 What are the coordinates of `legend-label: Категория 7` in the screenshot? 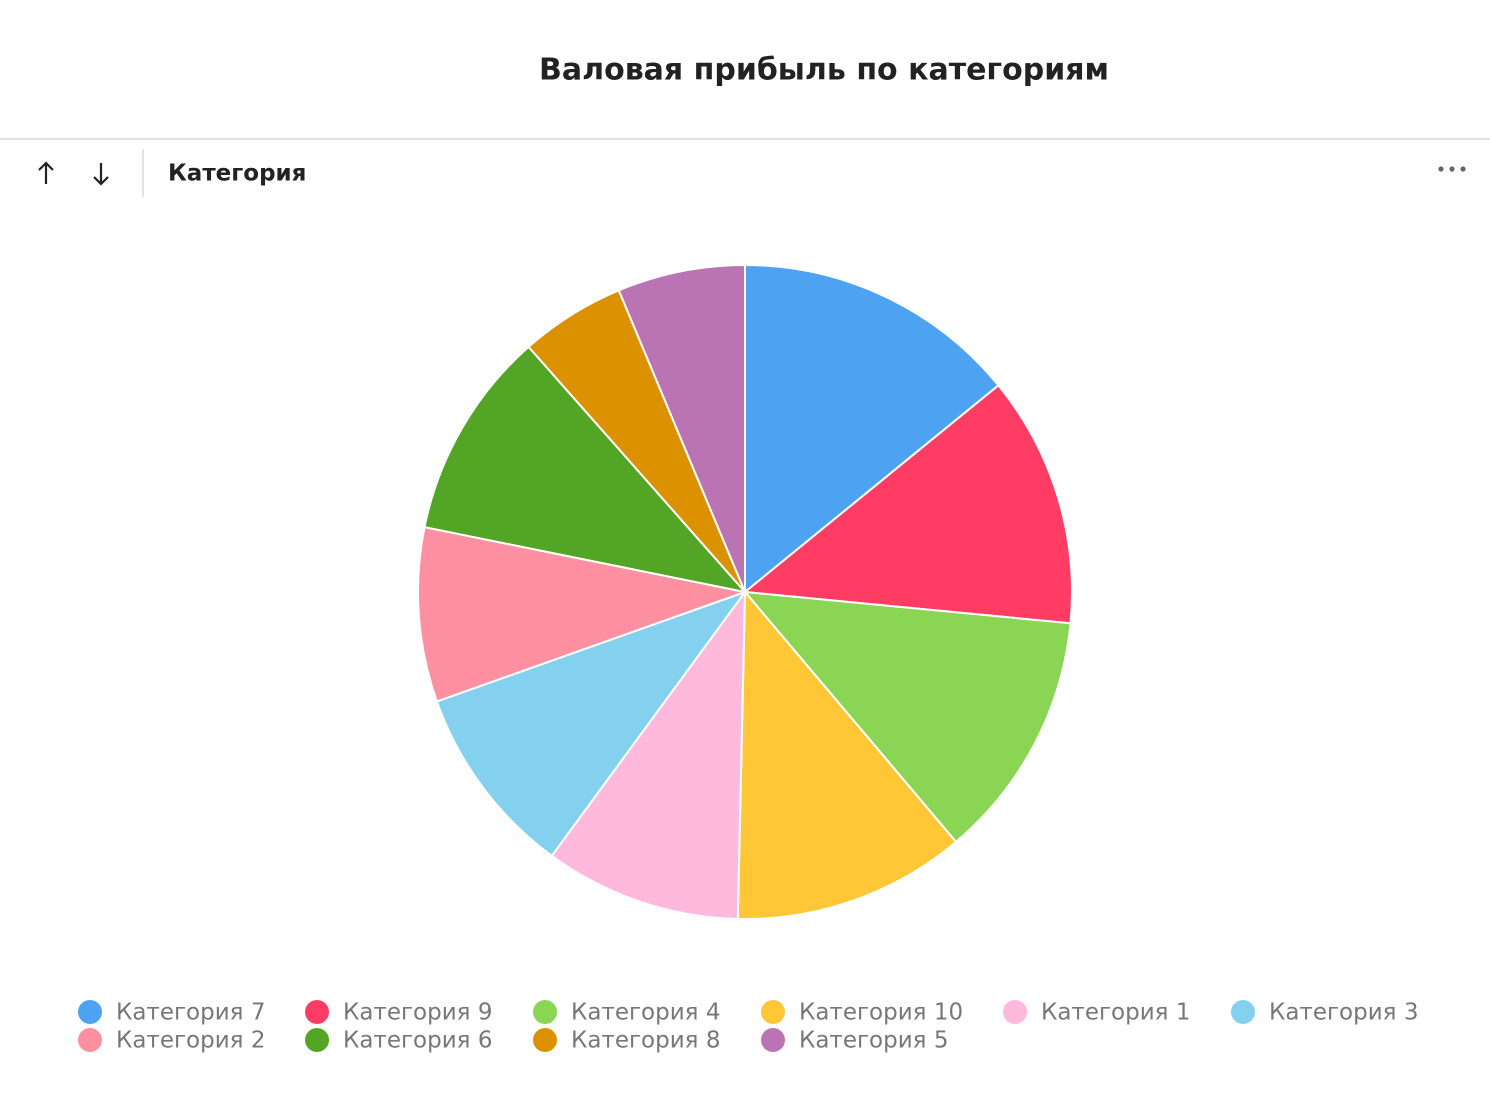 It's located at (190, 1013).